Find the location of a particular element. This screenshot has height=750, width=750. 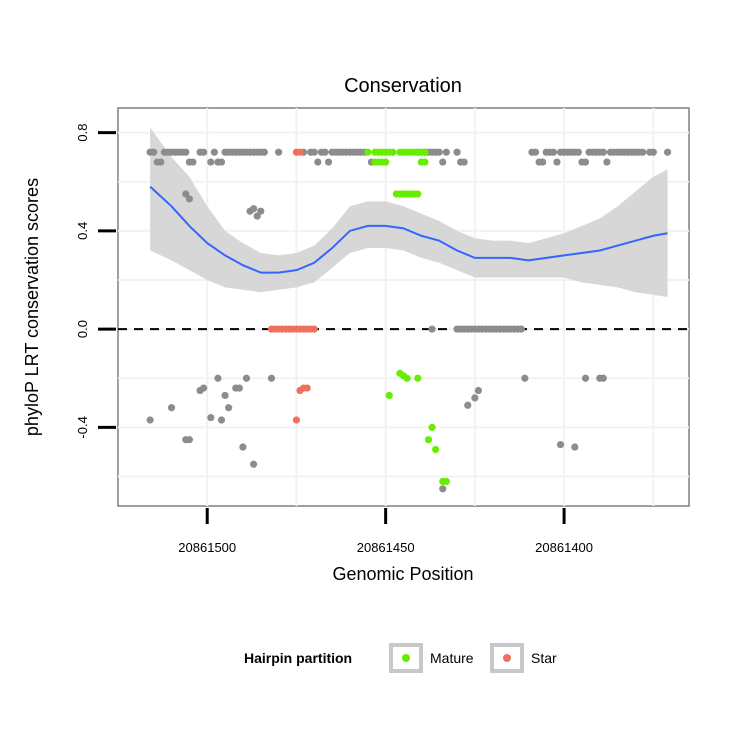

legend-title: Hairpin partition is located at coordinates (298, 658).